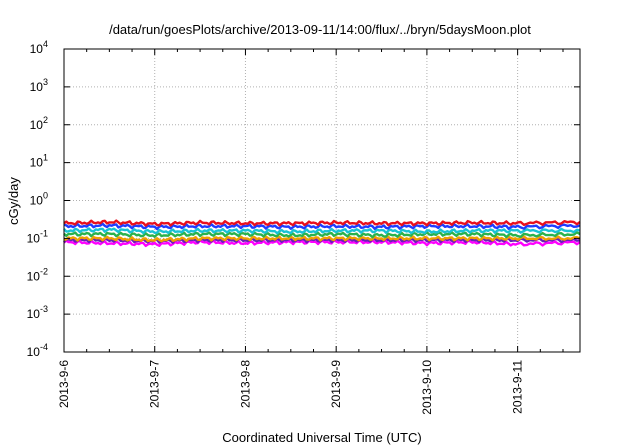 The width and height of the screenshot is (640, 448). I want to click on y-tick-exponent: -1, so click(44, 233).